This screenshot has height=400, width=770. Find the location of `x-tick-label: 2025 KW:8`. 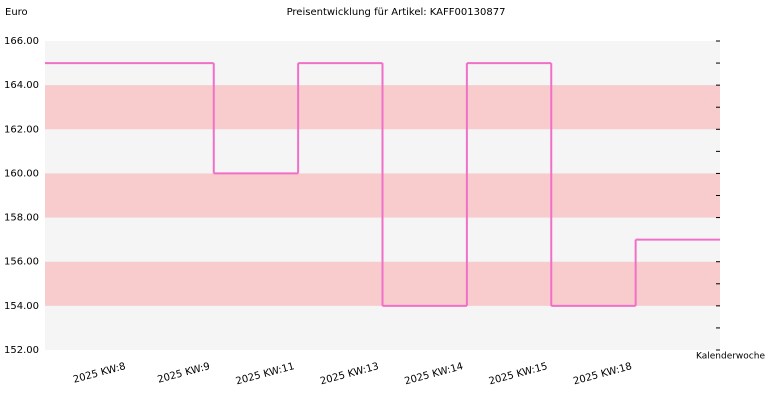

x-tick-label: 2025 KW:8 is located at coordinates (99, 373).